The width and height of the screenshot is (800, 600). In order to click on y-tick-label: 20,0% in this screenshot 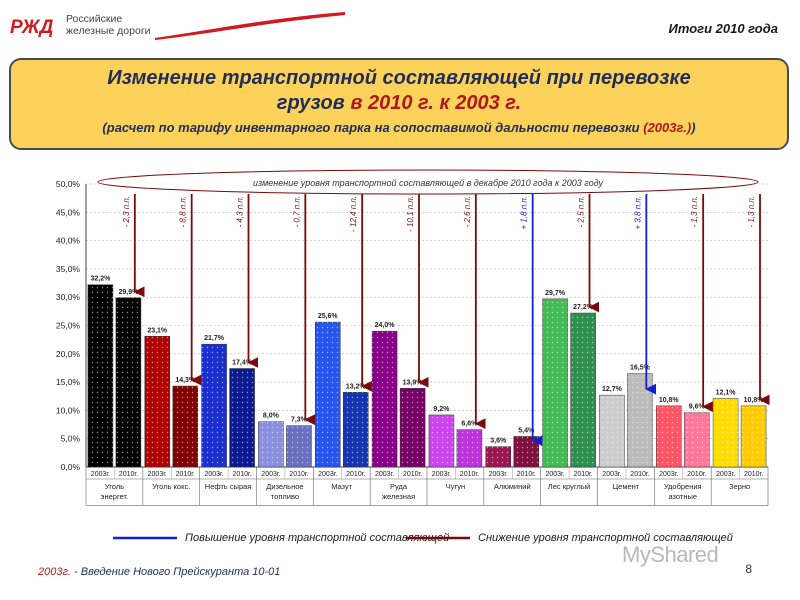, I will do `click(68, 354)`.